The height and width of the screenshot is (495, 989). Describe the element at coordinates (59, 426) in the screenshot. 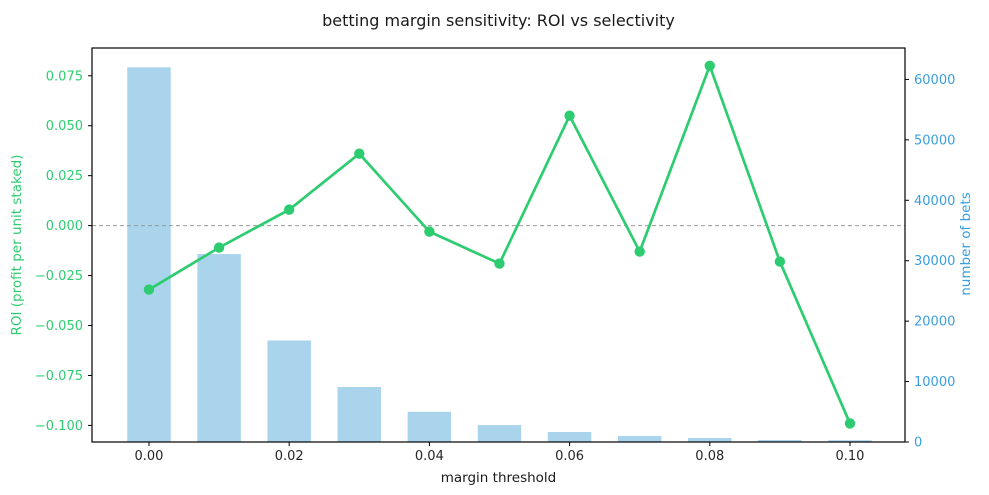

I see `left-tick-label: −0.100` at that location.